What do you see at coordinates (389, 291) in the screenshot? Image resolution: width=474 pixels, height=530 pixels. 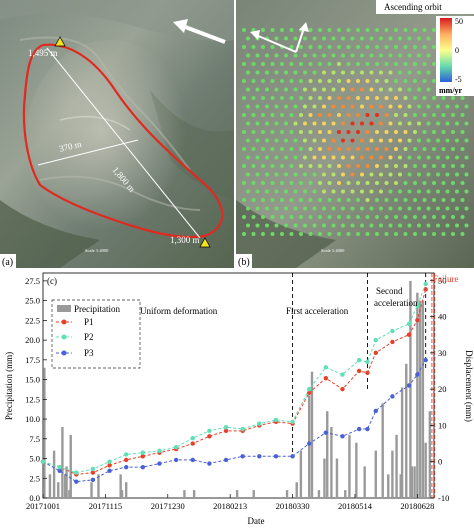 I see `annotation-second-1: Second` at bounding box center [389, 291].